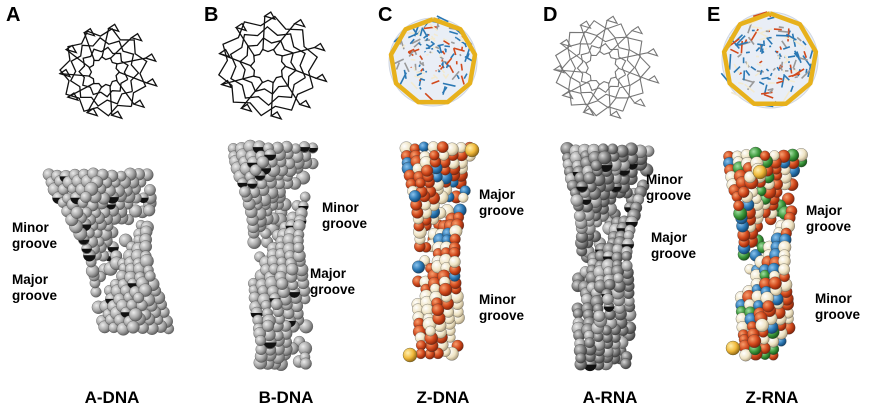 Image resolution: width=870 pixels, height=415 pixels. I want to click on groove-label-e-1: Major groove, so click(829, 218).